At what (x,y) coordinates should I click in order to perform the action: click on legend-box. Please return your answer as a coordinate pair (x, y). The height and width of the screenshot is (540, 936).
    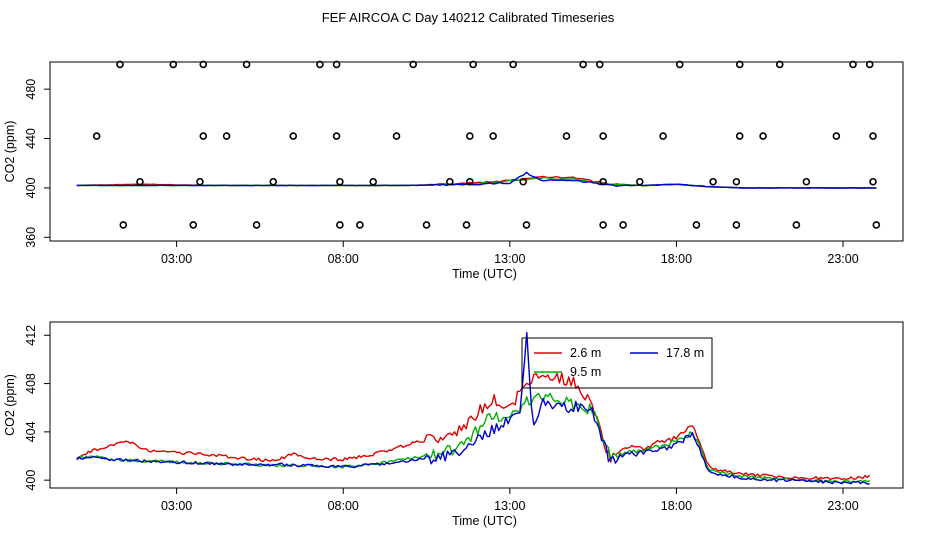
    Looking at the image, I should click on (617, 363).